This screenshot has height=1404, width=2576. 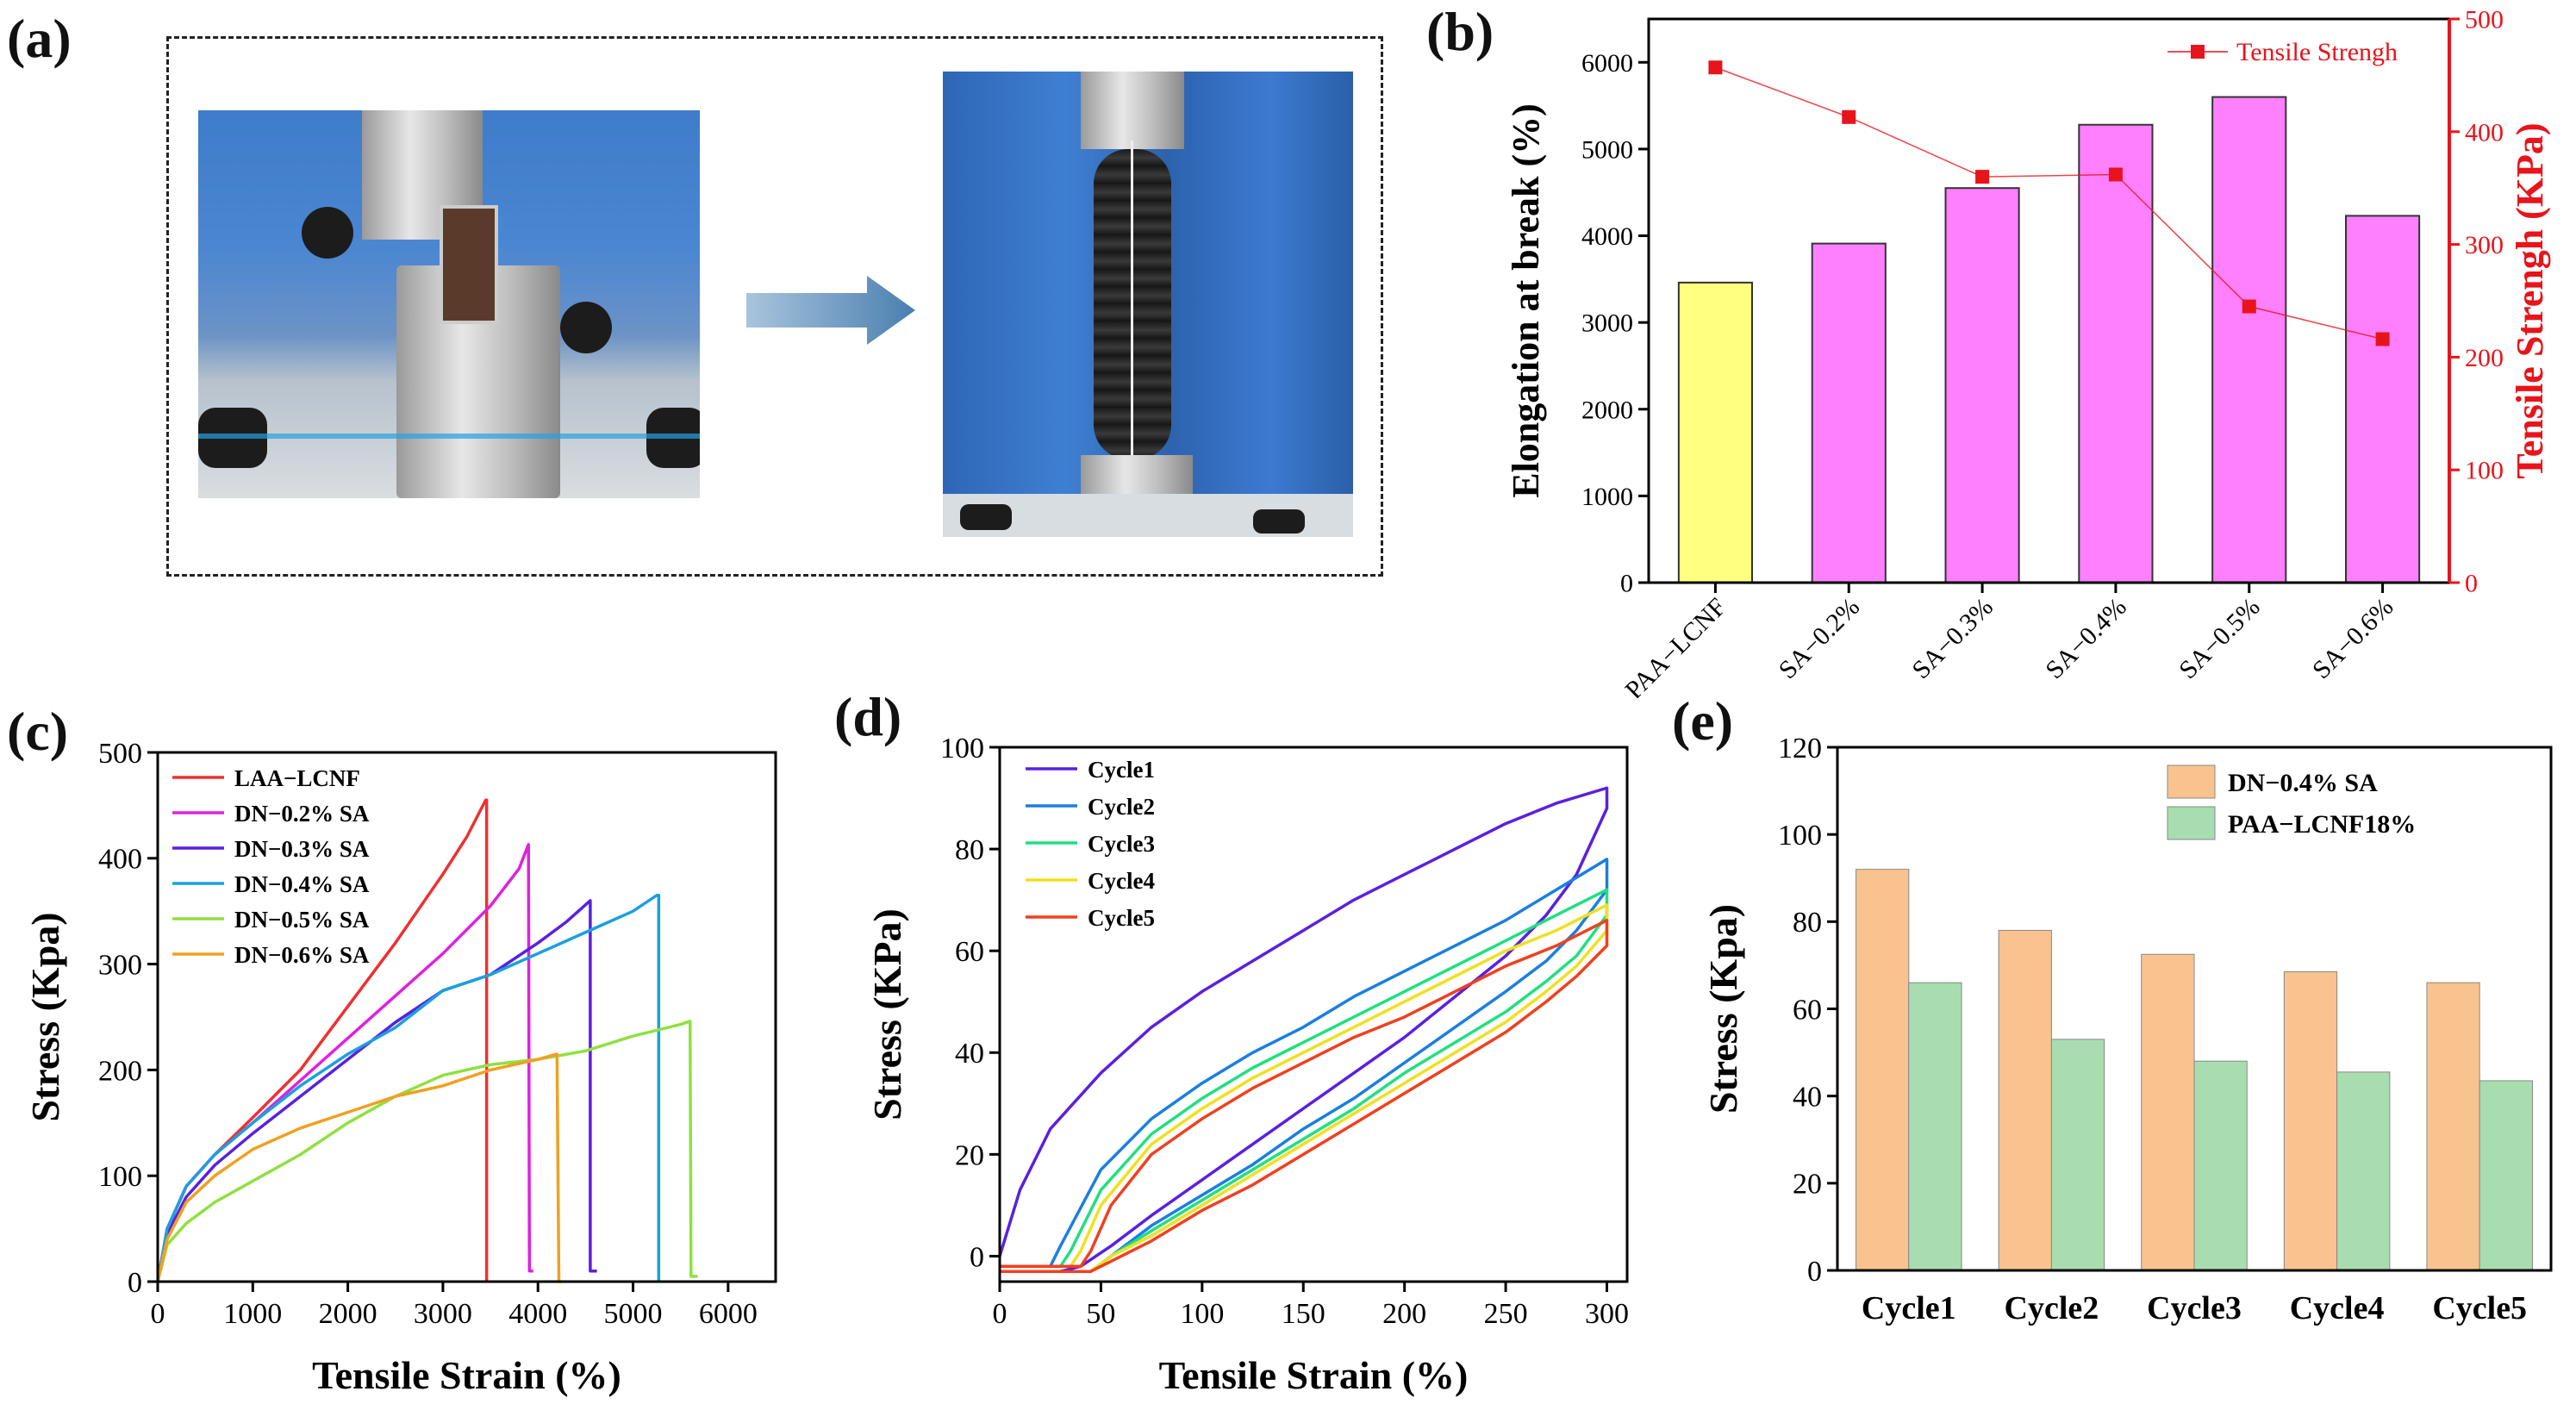 I want to click on y2-tick-label: 500, so click(x=2484, y=20).